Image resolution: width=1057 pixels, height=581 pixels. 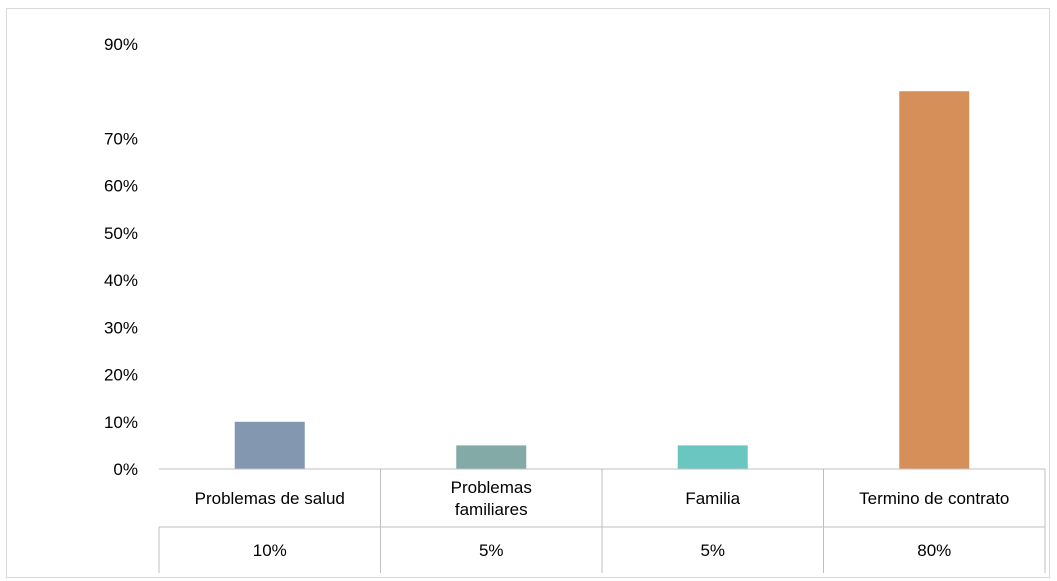 What do you see at coordinates (712, 498) in the screenshot?
I see `category-label-2: Familia` at bounding box center [712, 498].